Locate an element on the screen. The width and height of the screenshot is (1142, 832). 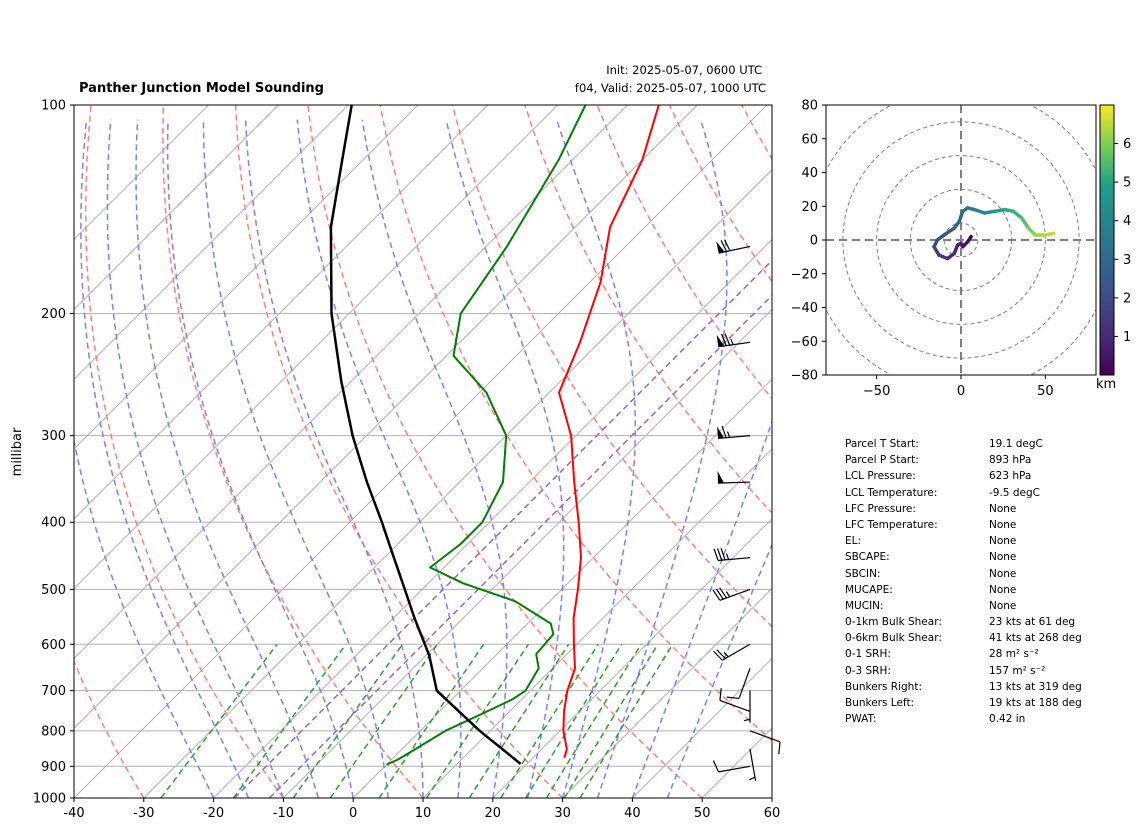
colorbar-tick: 1 is located at coordinates (1127, 337).